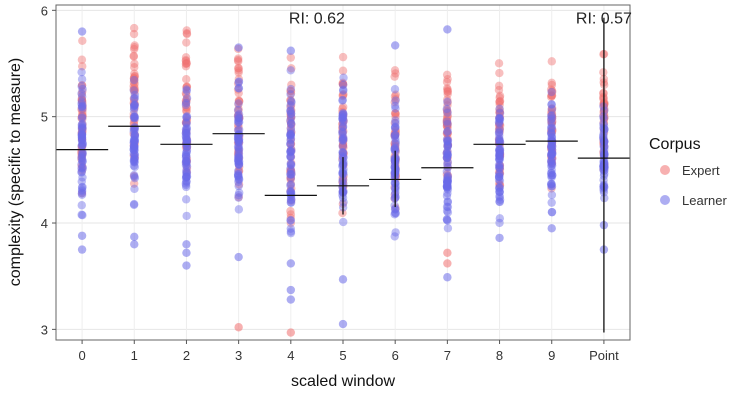  I want to click on x-tick-label: 3, so click(238, 355).